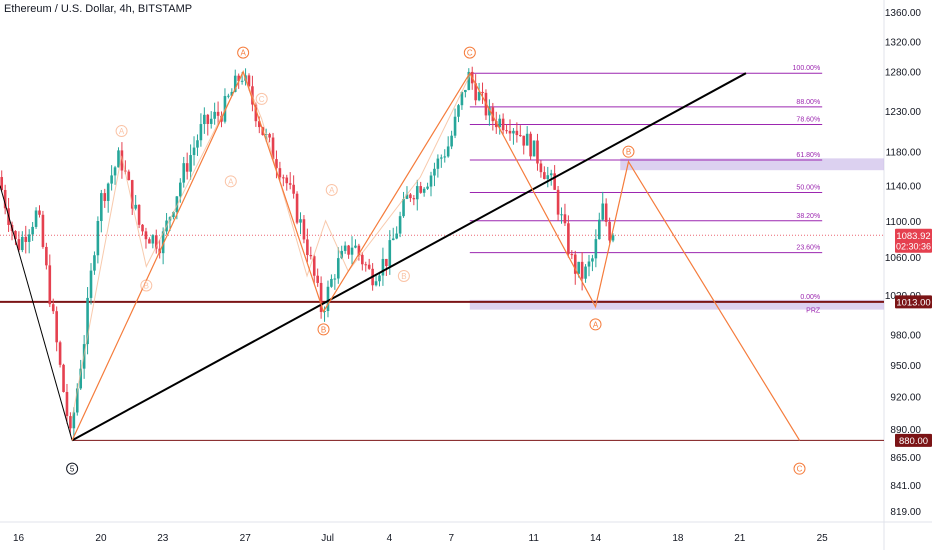 The width and height of the screenshot is (932, 550). What do you see at coordinates (913, 302) in the screenshot?
I see `support-price-tag: 1013.00` at bounding box center [913, 302].